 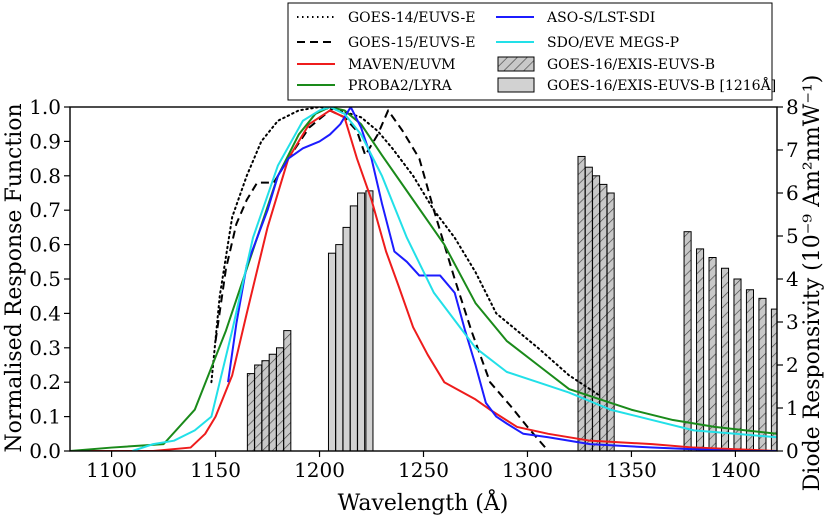 I want to click on right-y-tick-label: 2, so click(x=792, y=365).